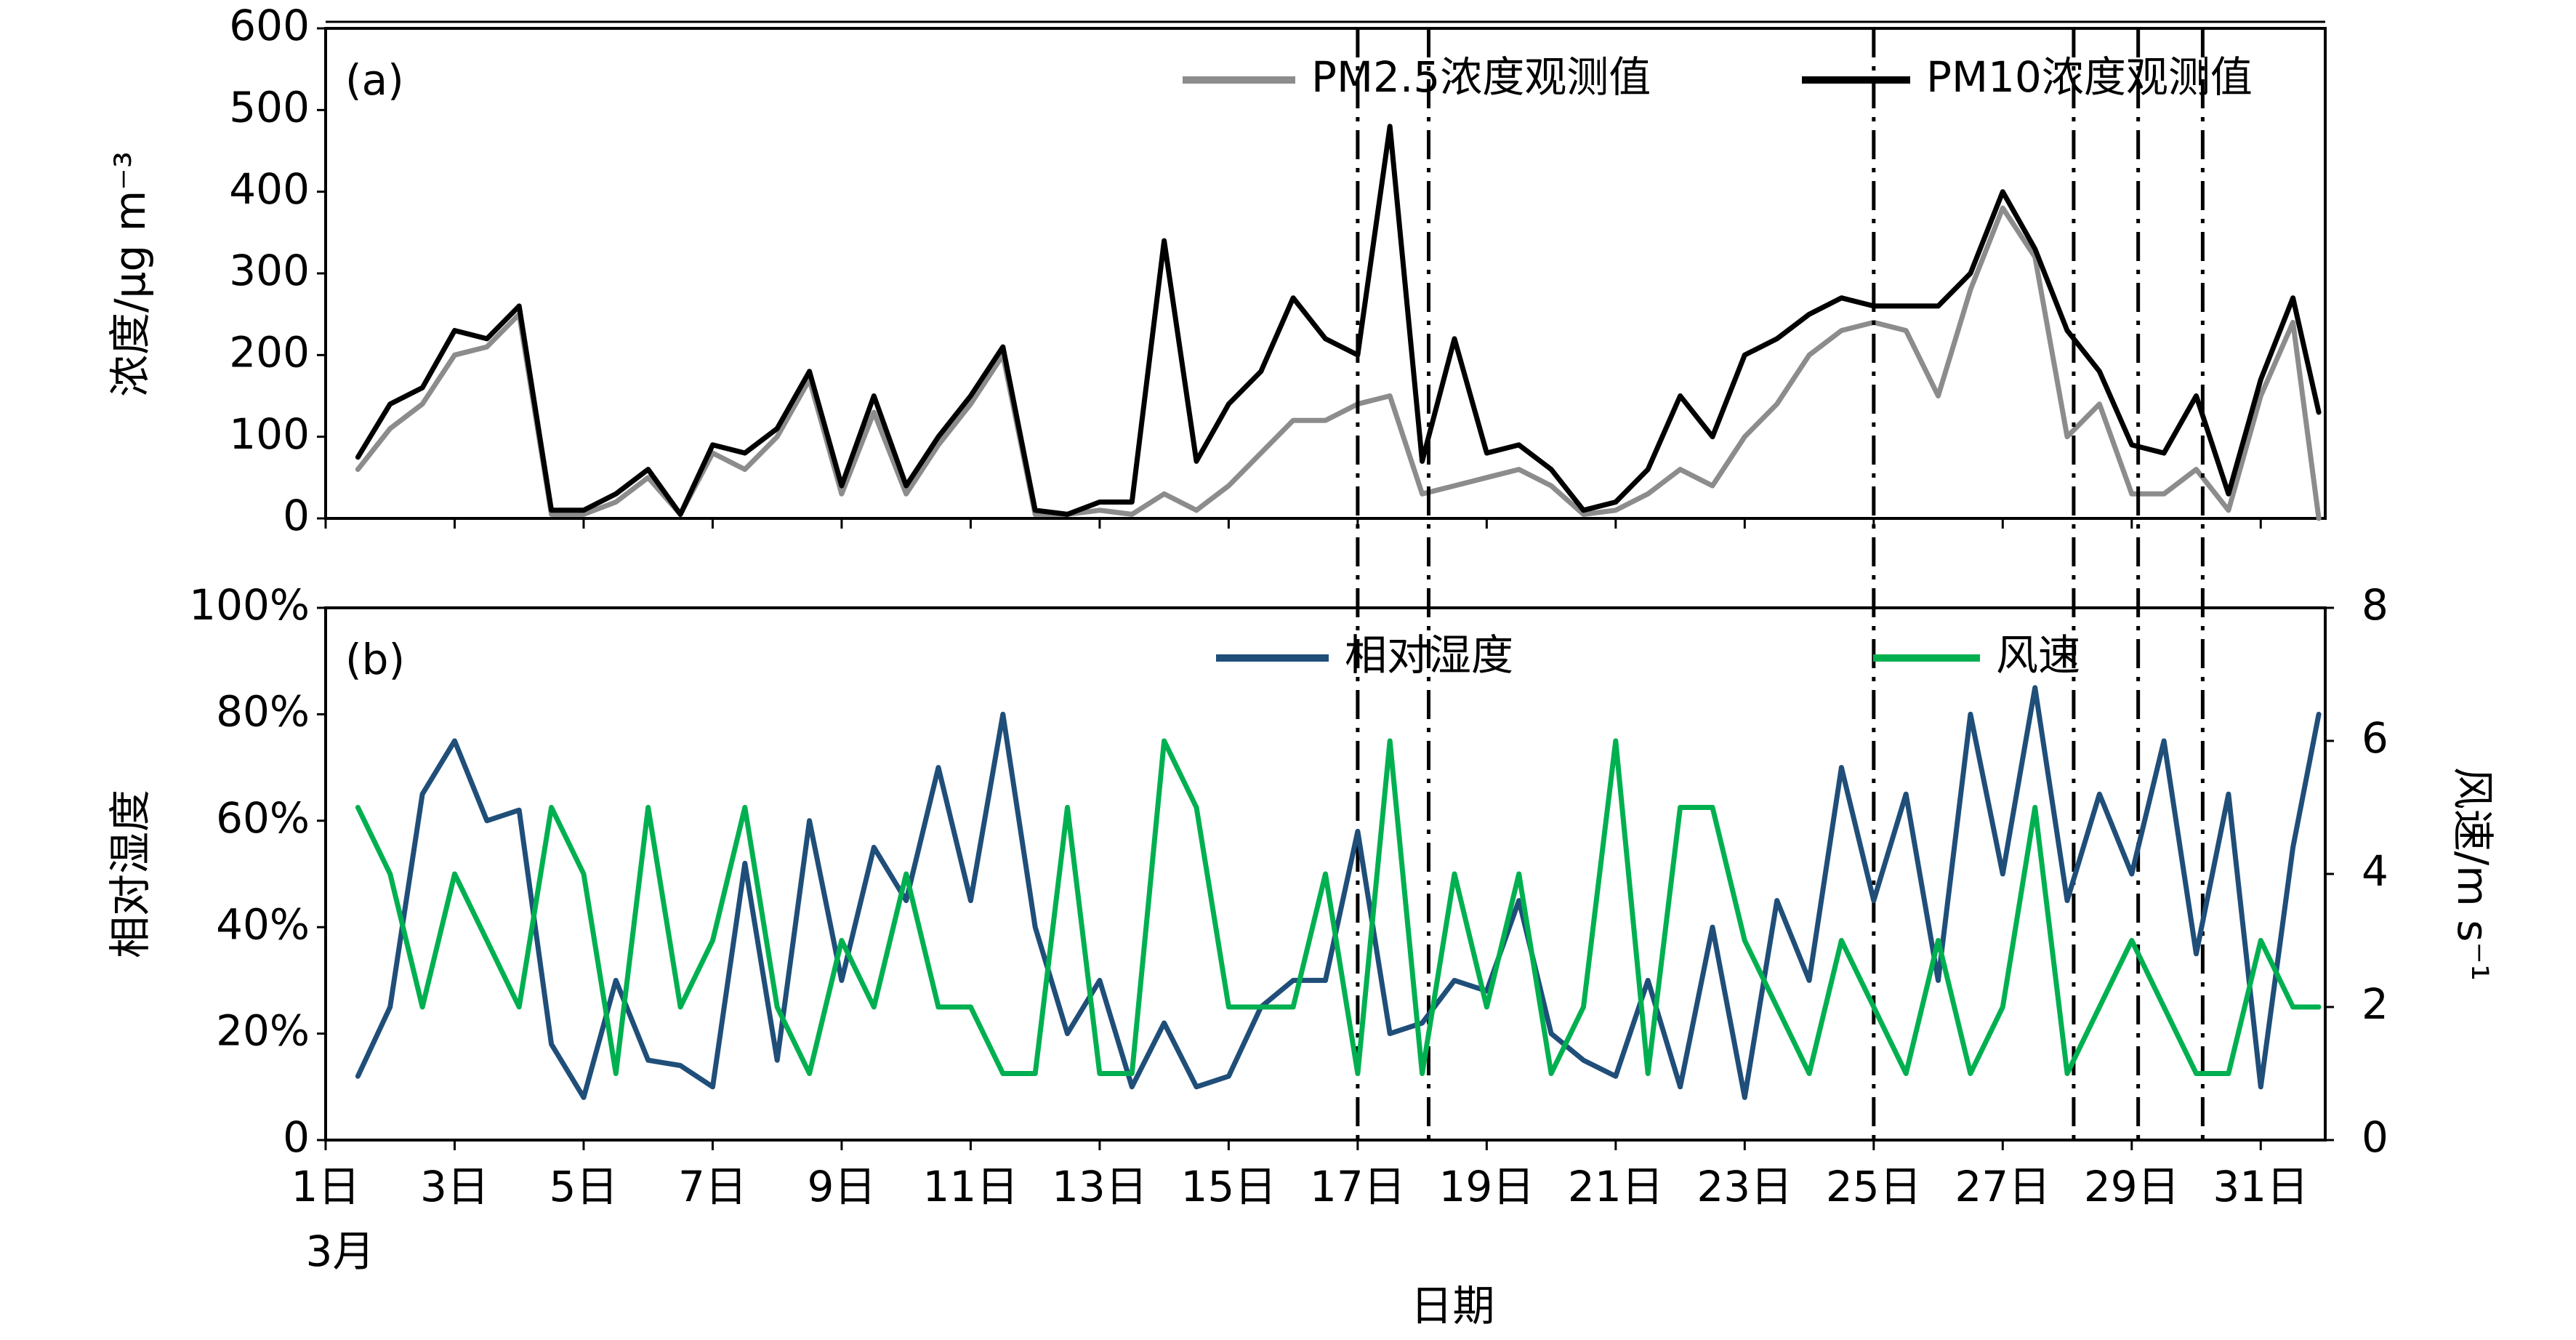 The height and width of the screenshot is (1340, 2576). I want to click on x-tick-label: 27日, so click(2002, 1186).